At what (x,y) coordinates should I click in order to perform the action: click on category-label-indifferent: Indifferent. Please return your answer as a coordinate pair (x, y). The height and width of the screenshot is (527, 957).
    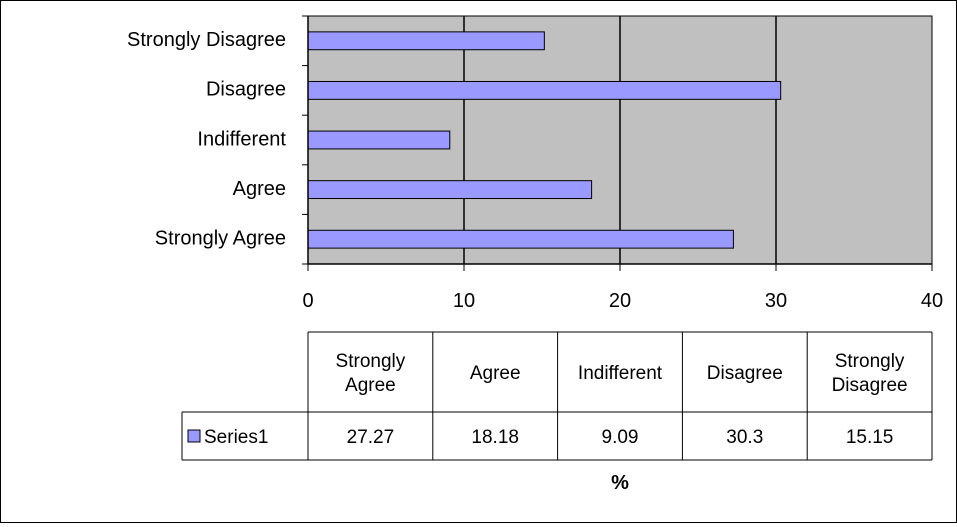
    Looking at the image, I should click on (241, 139).